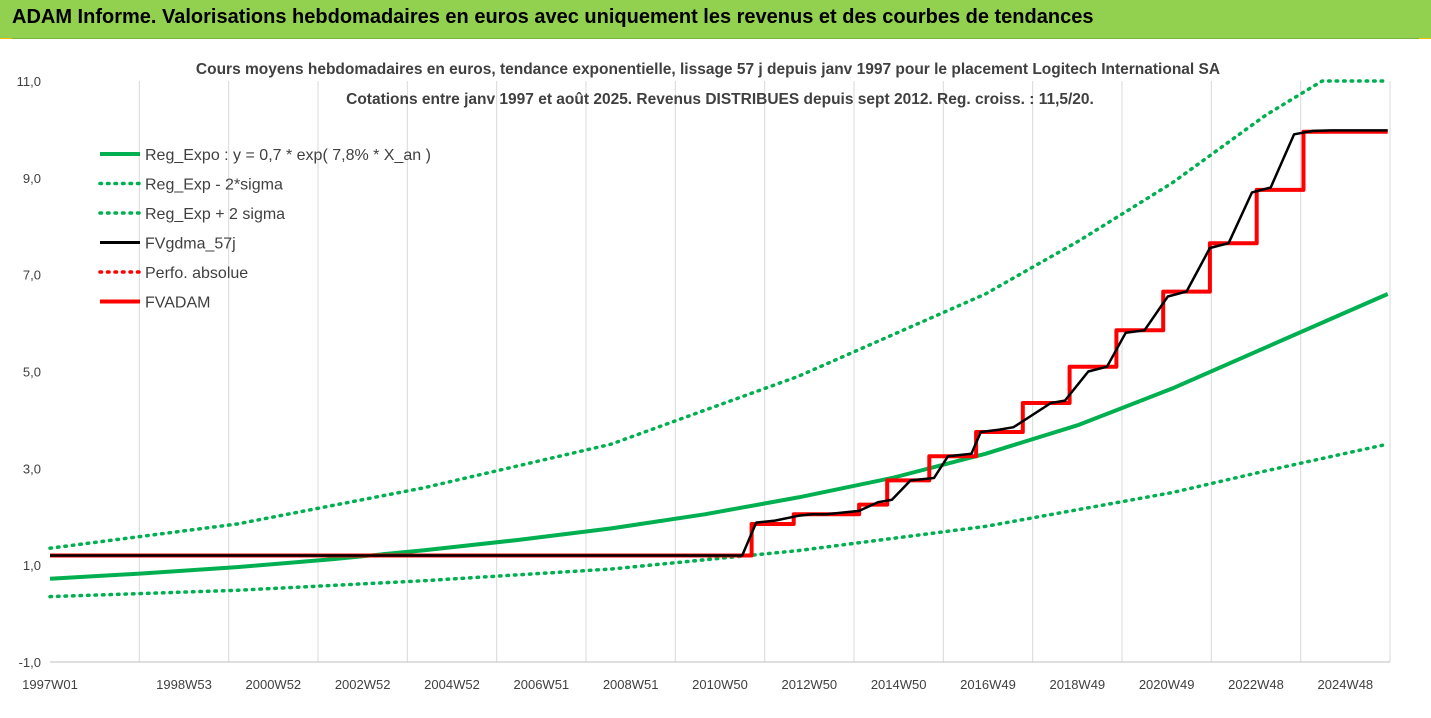 The width and height of the screenshot is (1431, 718). What do you see at coordinates (631, 684) in the screenshot?
I see `x-tick-label: 2008W51` at bounding box center [631, 684].